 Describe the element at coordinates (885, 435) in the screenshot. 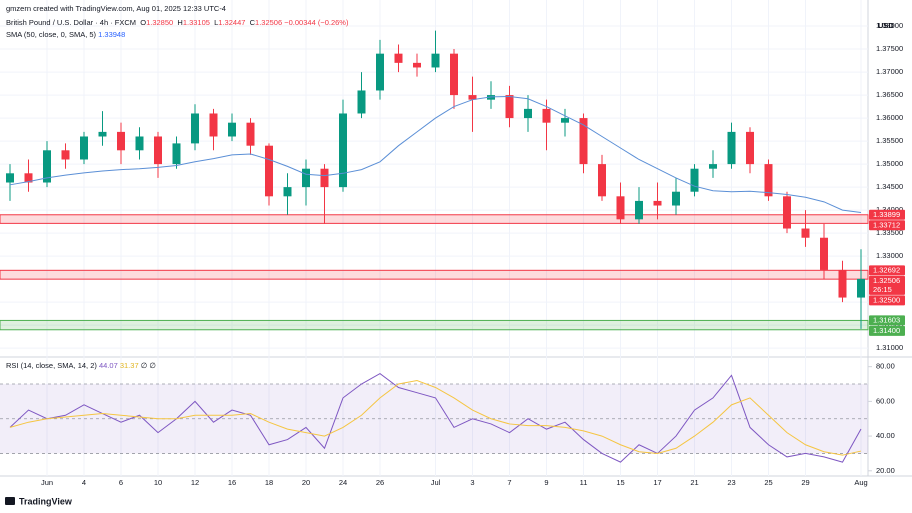

I see `y-tick-label: 40.00` at that location.